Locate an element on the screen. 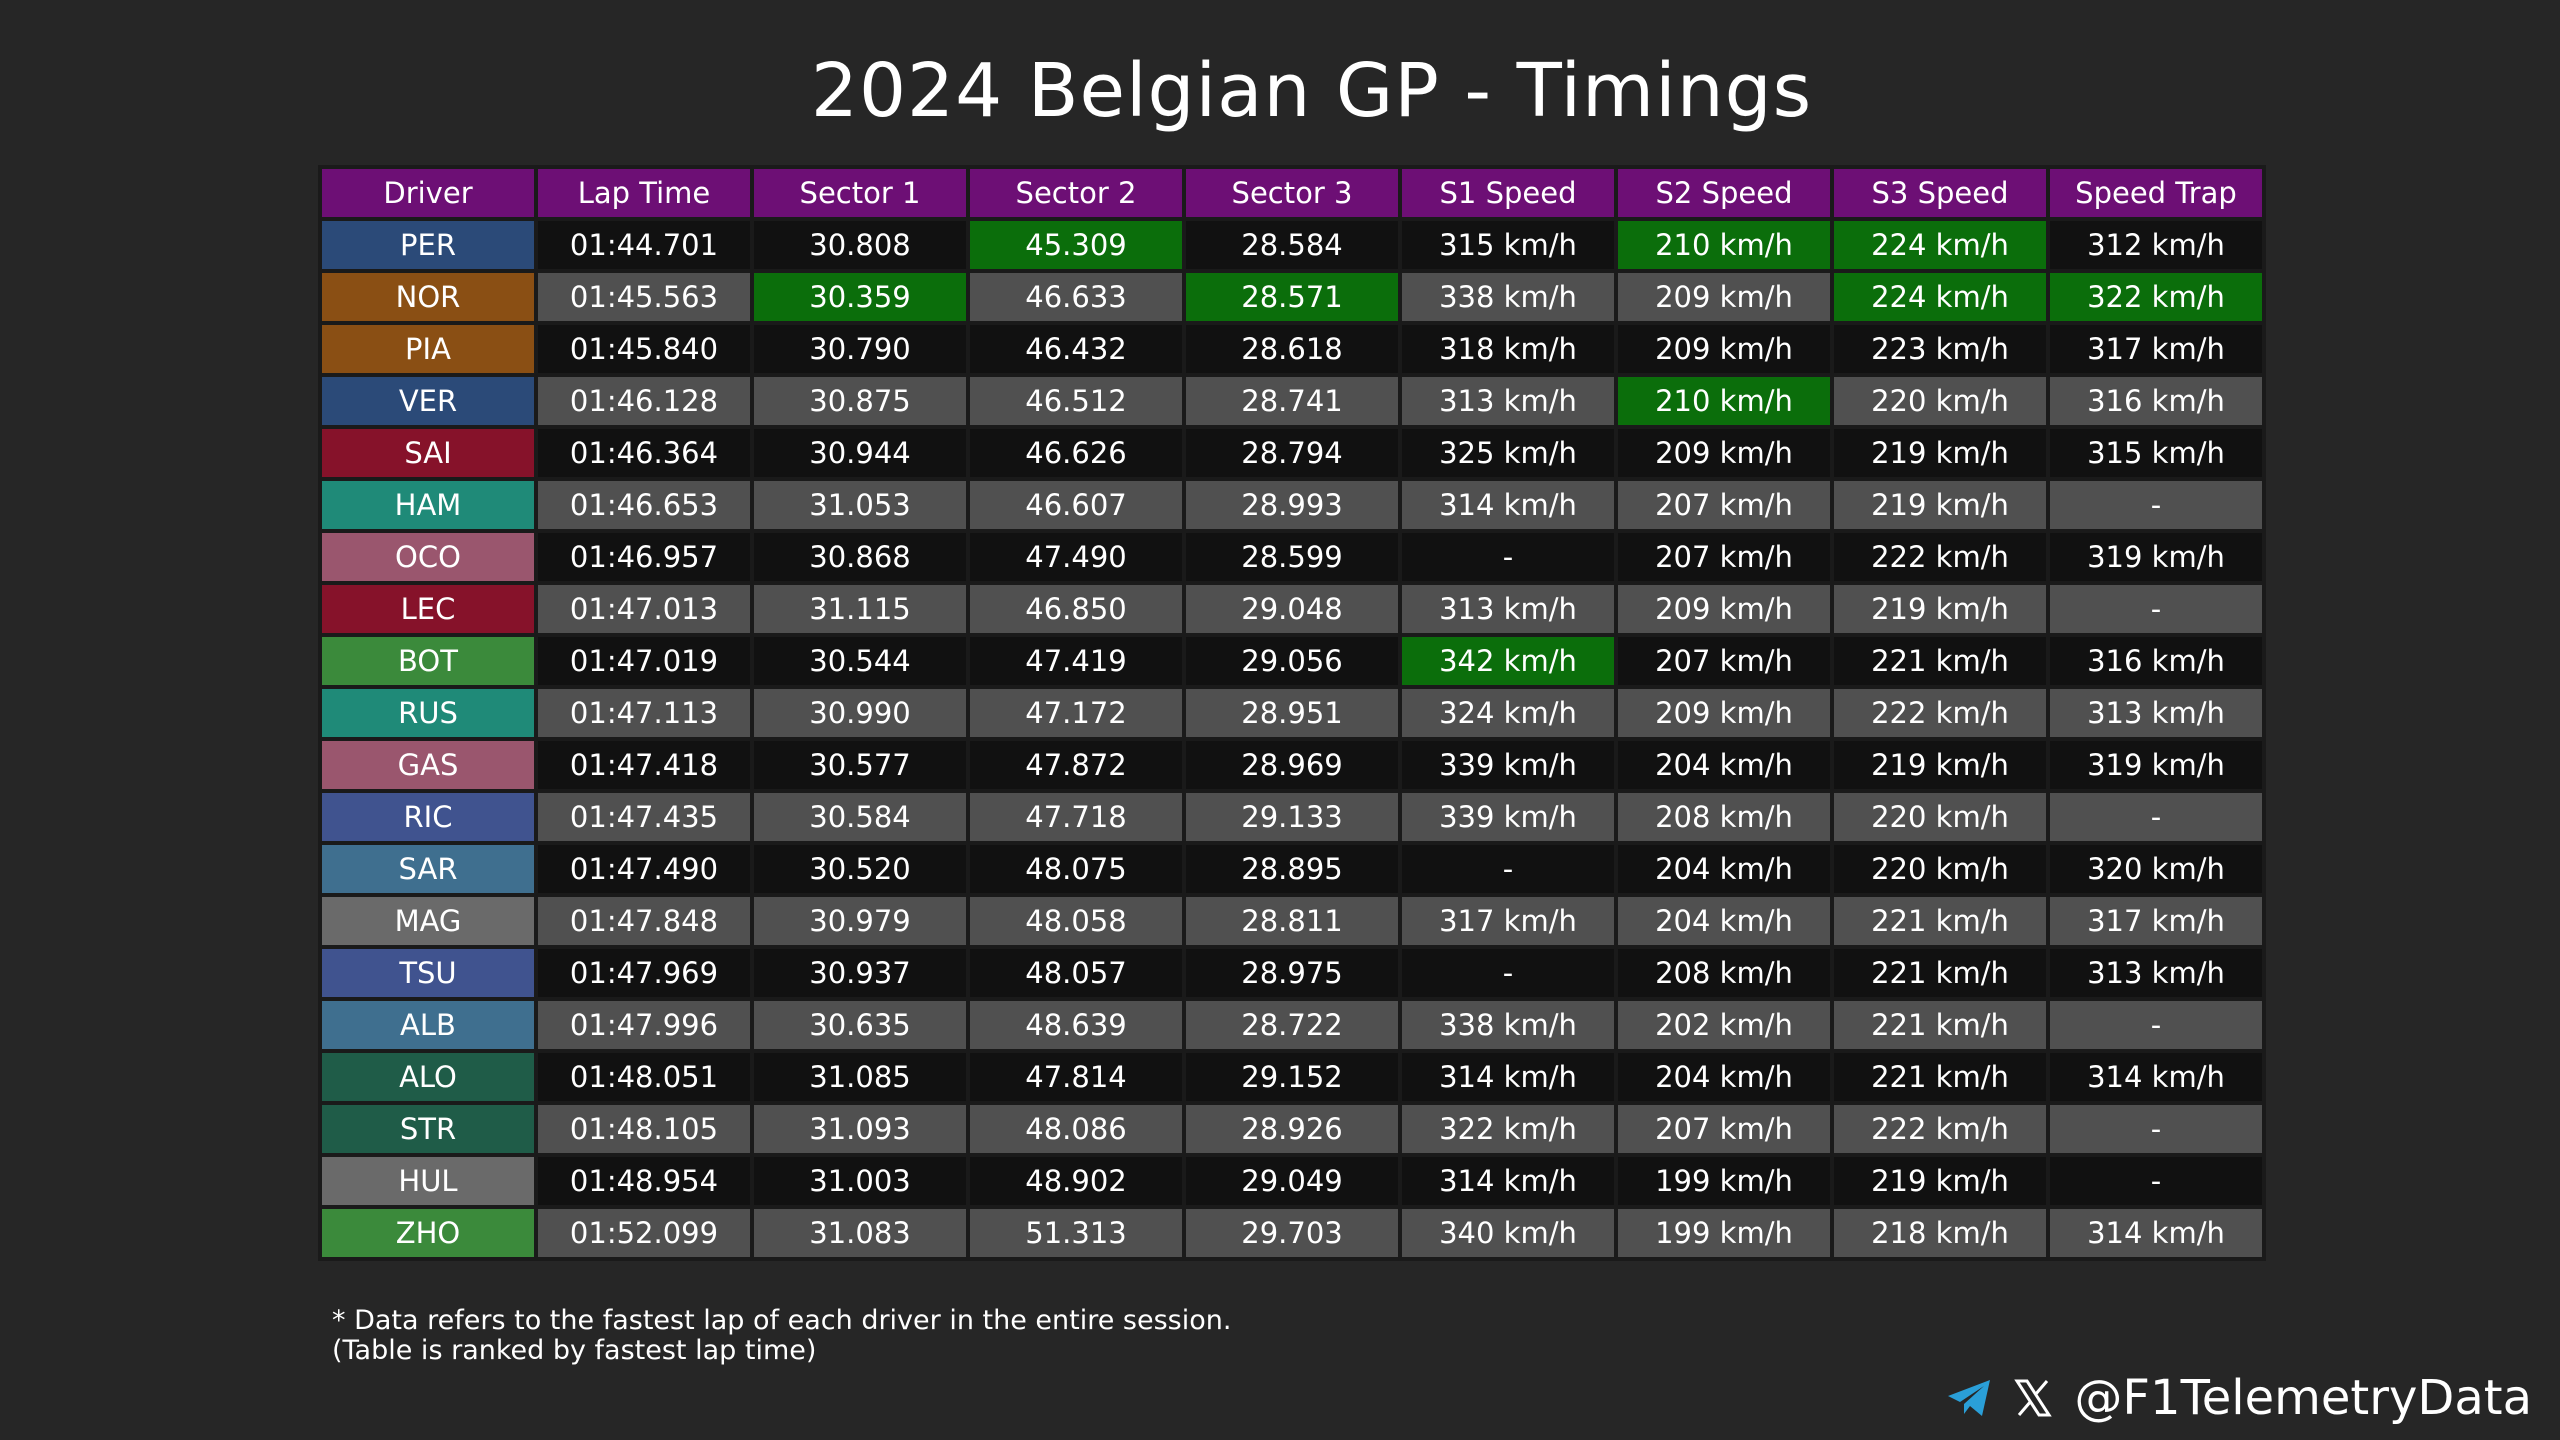 Image resolution: width=2560 pixels, height=1440 pixels. sector-2-cell: 48.058 is located at coordinates (1076, 921).